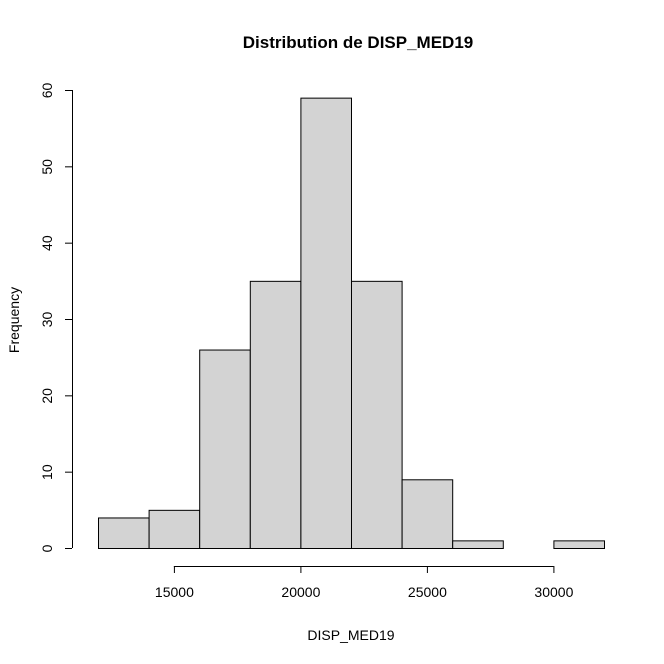 This screenshot has width=664, height=664. What do you see at coordinates (47, 243) in the screenshot?
I see `y-tick-label: 40` at bounding box center [47, 243].